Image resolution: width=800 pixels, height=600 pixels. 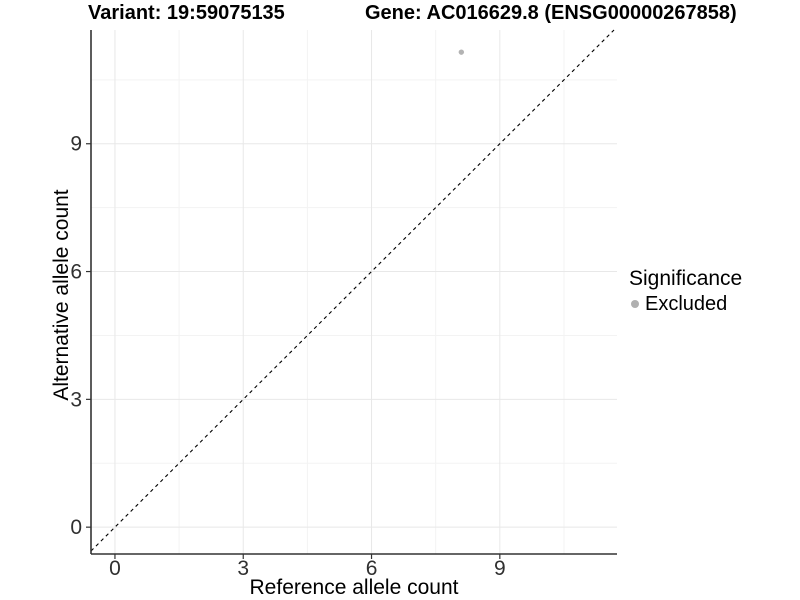 I want to click on legend: Significance Excluded, so click(x=685, y=291).